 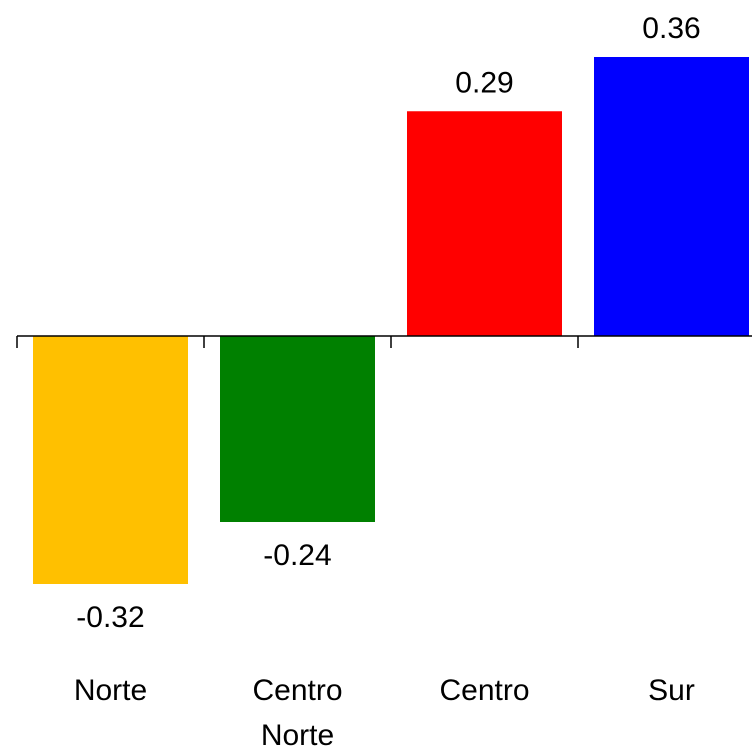 What do you see at coordinates (297, 342) in the screenshot?
I see `x-axis-ticks` at bounding box center [297, 342].